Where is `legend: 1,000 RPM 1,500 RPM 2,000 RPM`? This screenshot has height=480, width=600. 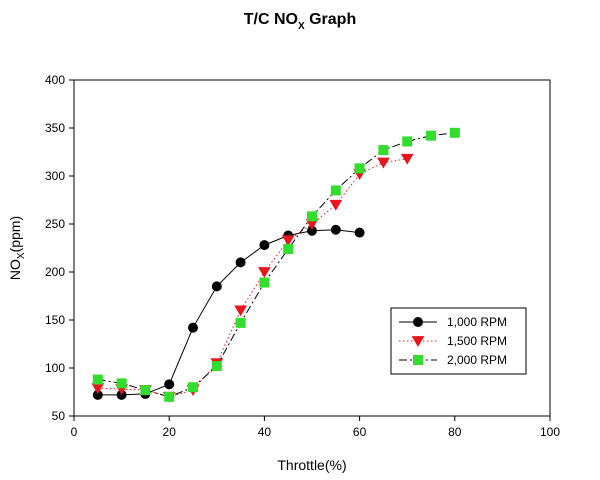 legend: 1,000 RPM 1,500 RPM 2,000 RPM is located at coordinates (458, 341).